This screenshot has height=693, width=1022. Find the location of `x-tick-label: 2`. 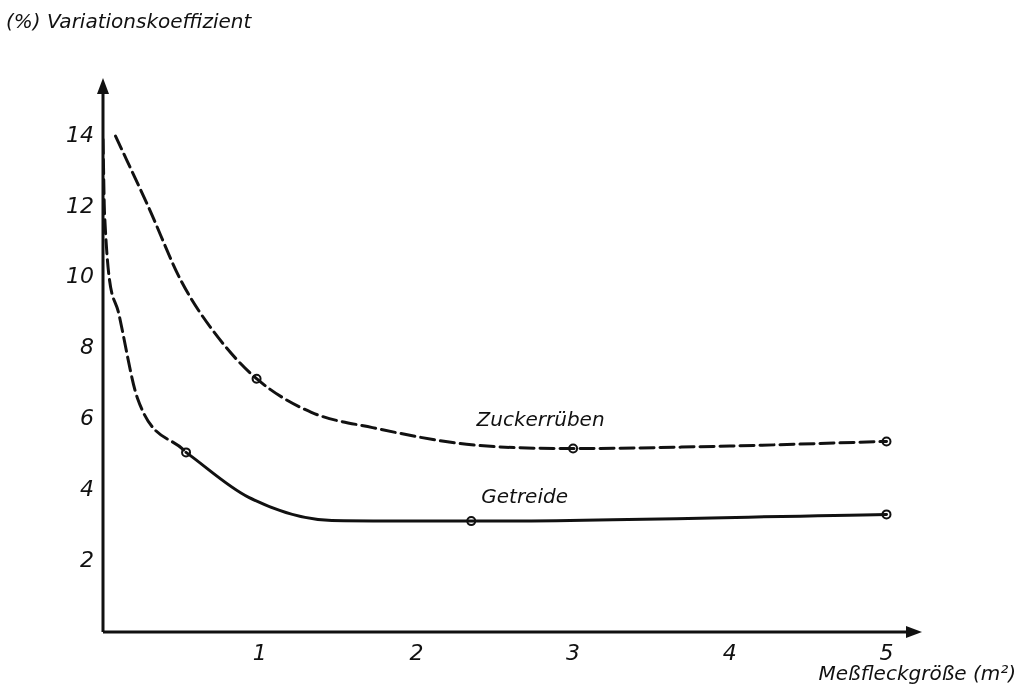

x-tick-label: 2 is located at coordinates (416, 652).